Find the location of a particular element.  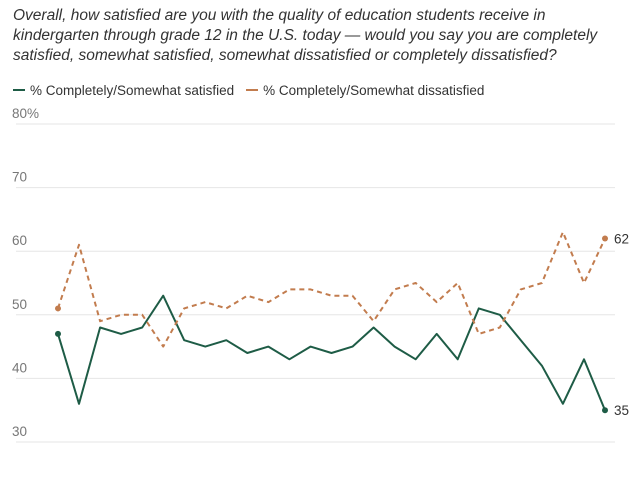

y-tick-label: 80% is located at coordinates (25, 113).